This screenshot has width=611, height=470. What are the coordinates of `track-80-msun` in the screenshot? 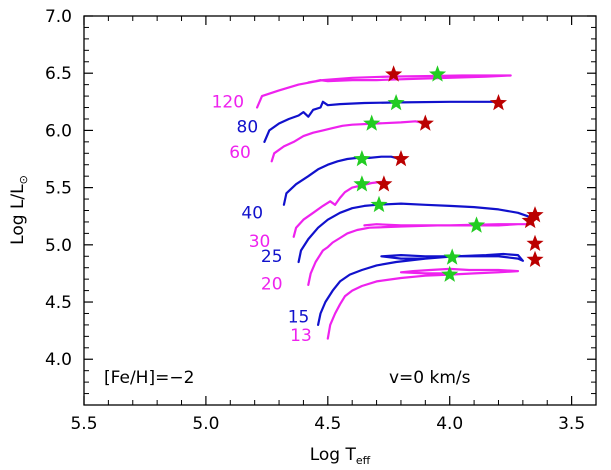 It's located at (381, 121).